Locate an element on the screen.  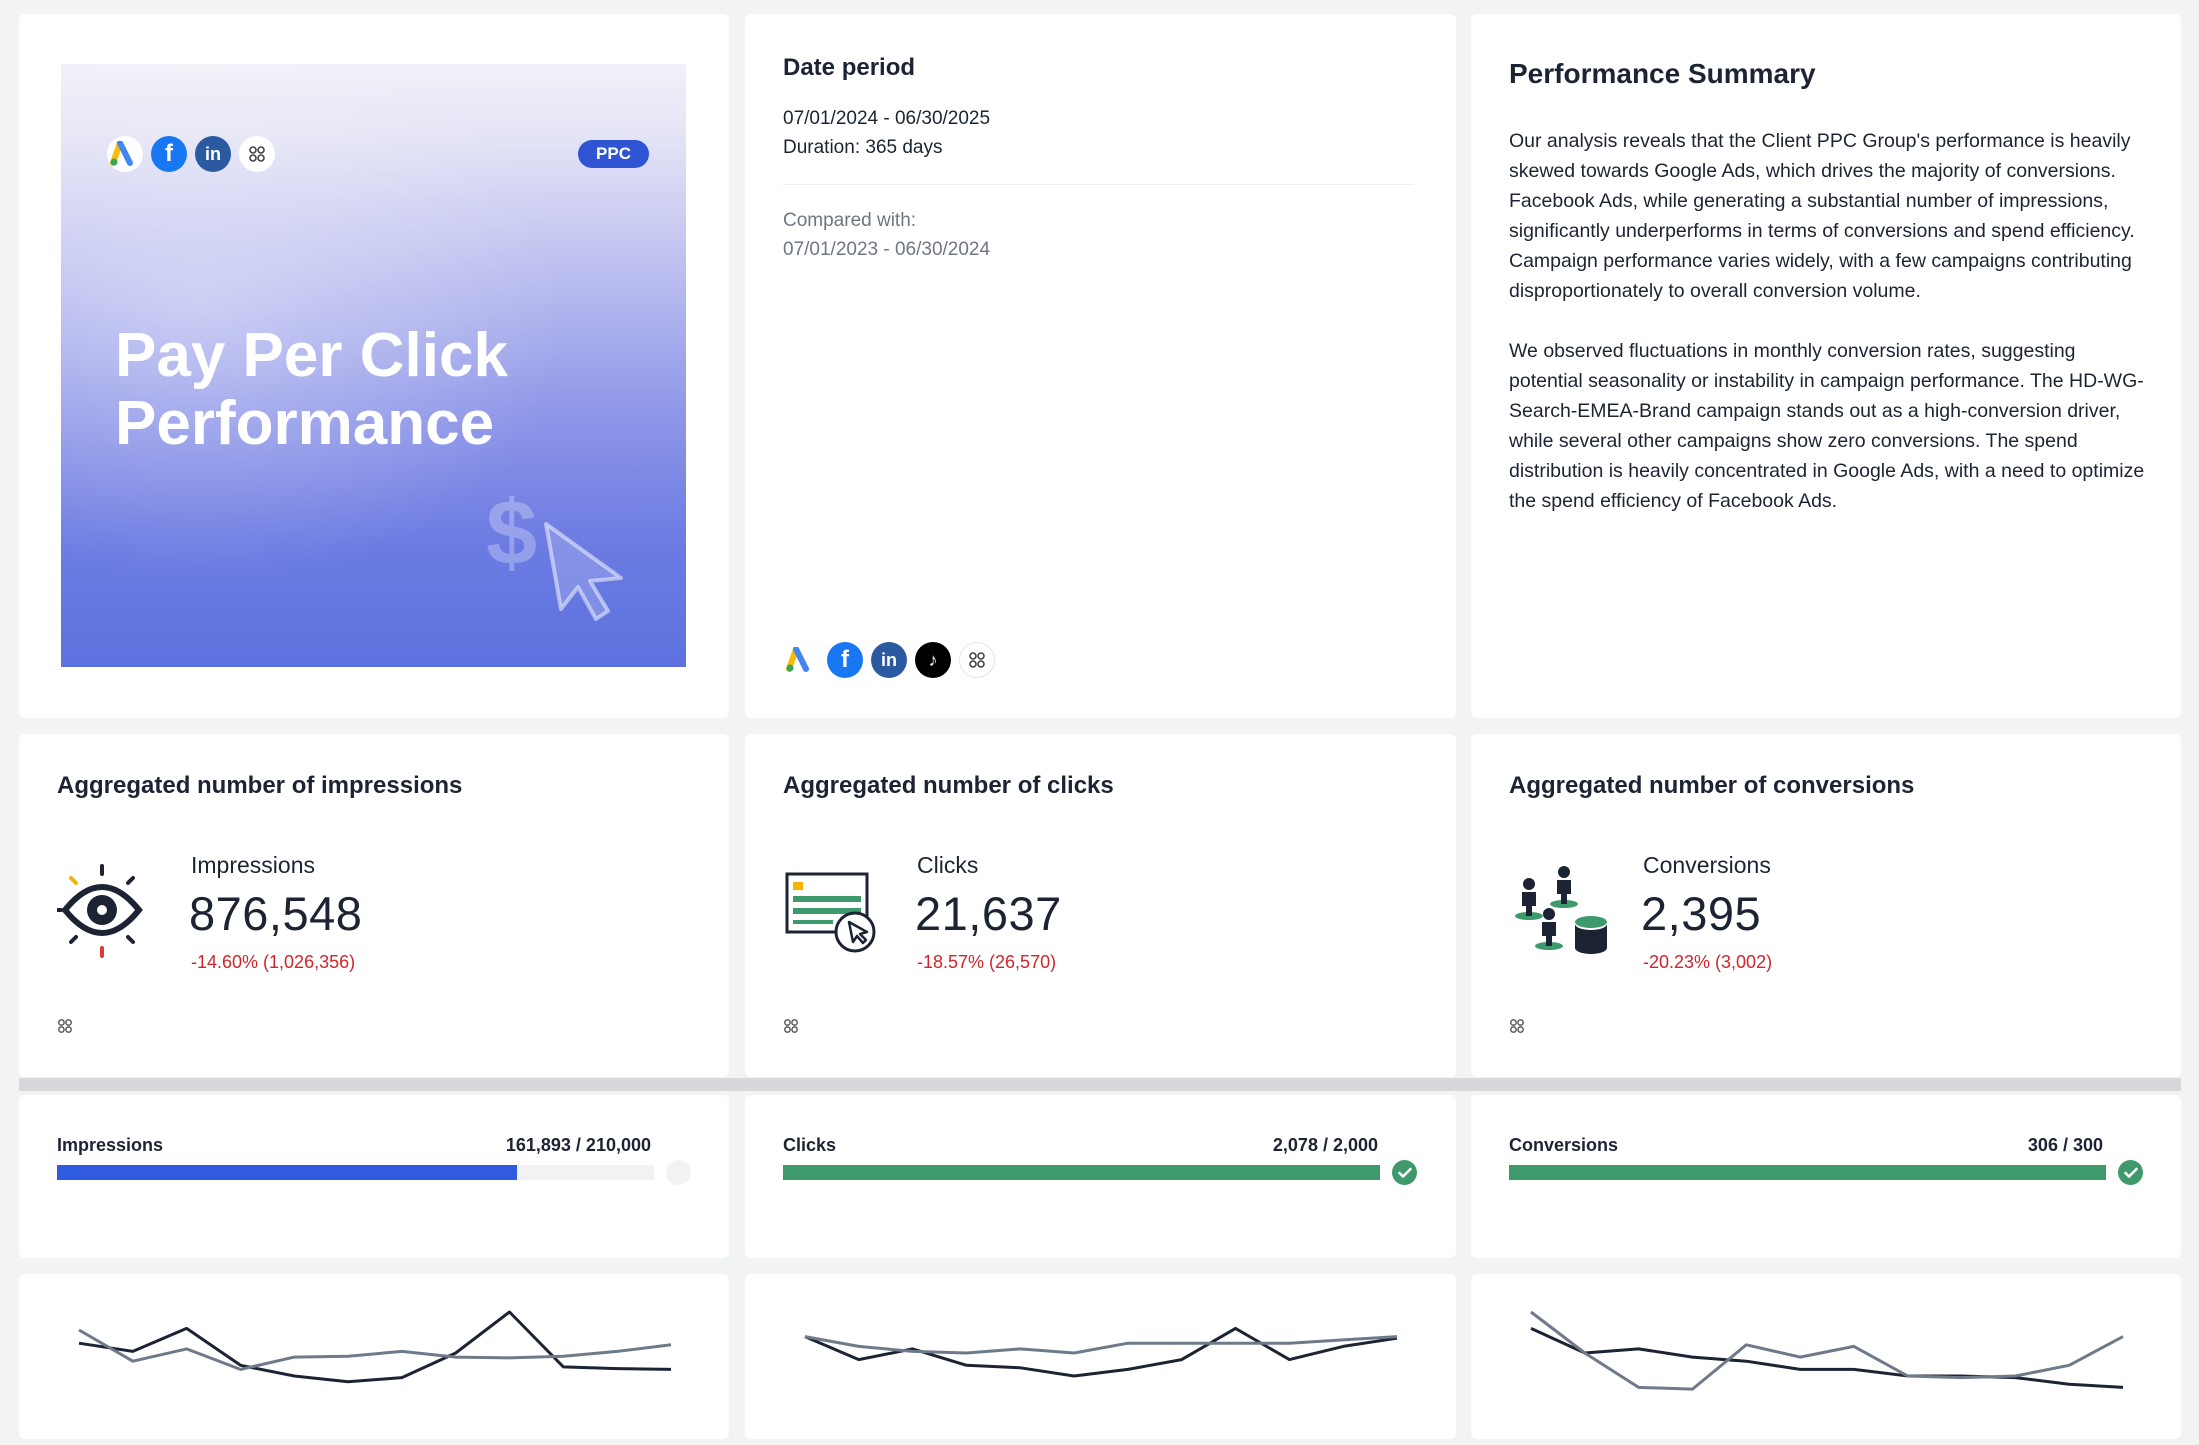
compared-label: Compared with: is located at coordinates (850, 220).